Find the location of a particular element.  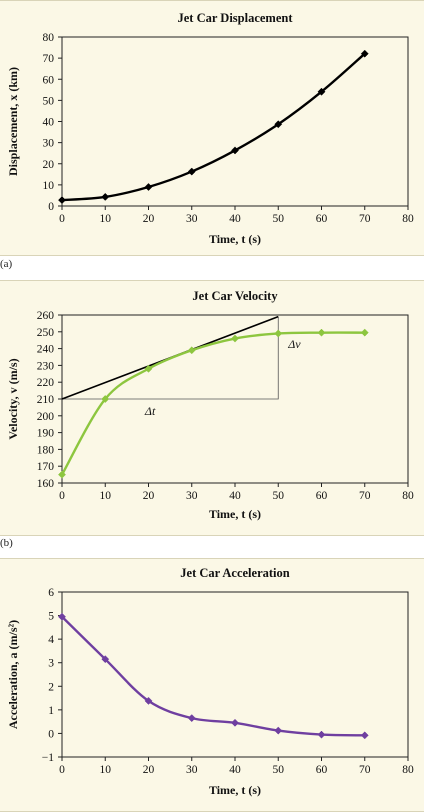

velocity-y-tick-label: 190 is located at coordinates (46, 434).